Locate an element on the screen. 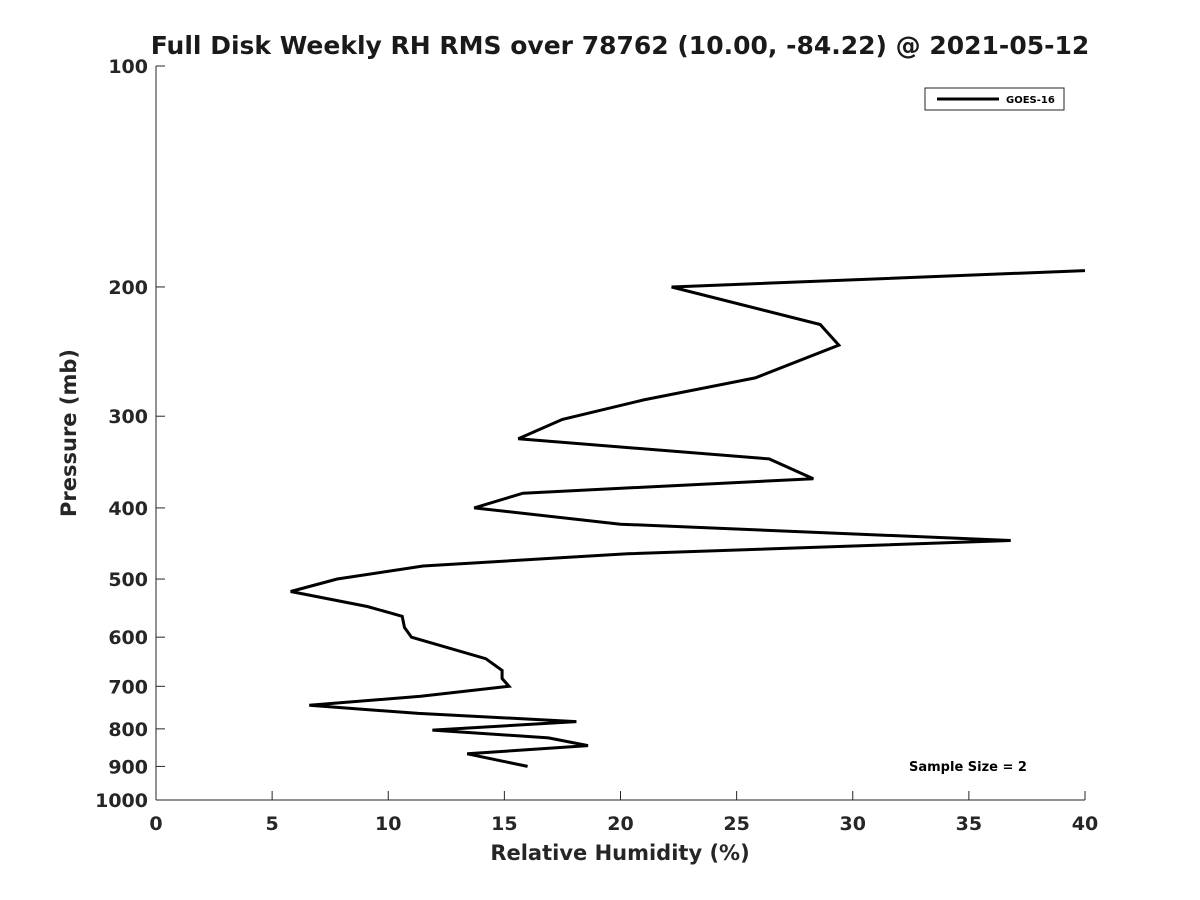 This screenshot has height=900, width=1200. y-axis-label: Pressure (mb) is located at coordinates (69, 433).